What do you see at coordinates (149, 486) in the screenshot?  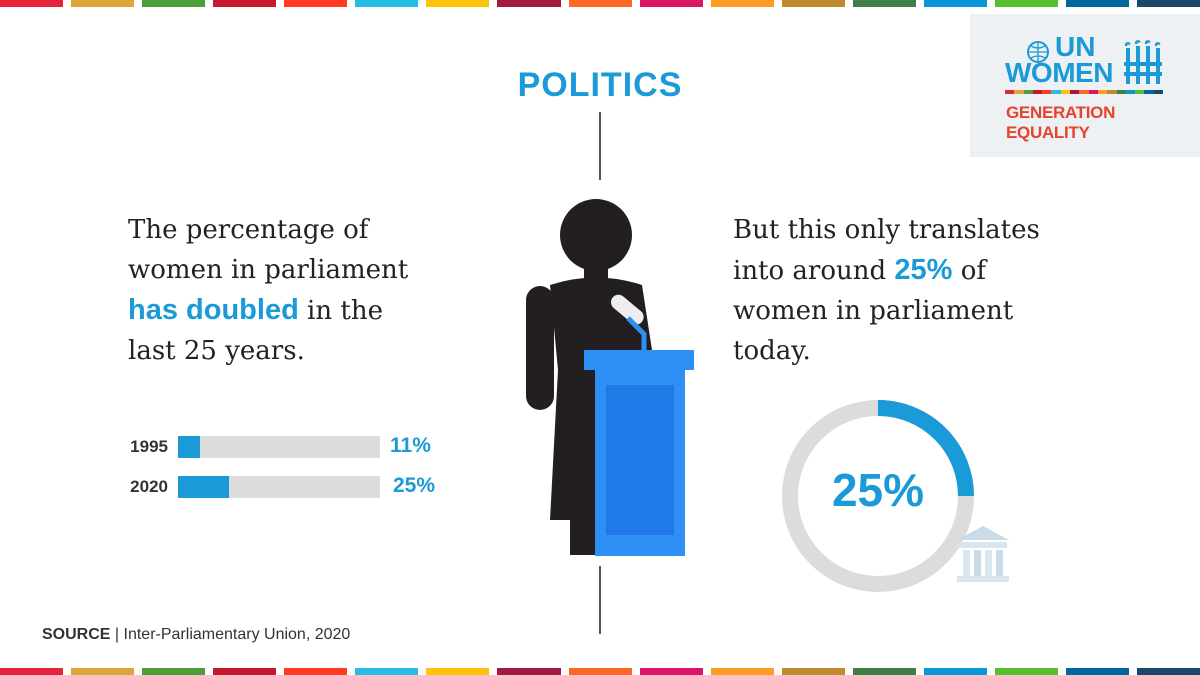 I see `bar-category-label: 2020` at bounding box center [149, 486].